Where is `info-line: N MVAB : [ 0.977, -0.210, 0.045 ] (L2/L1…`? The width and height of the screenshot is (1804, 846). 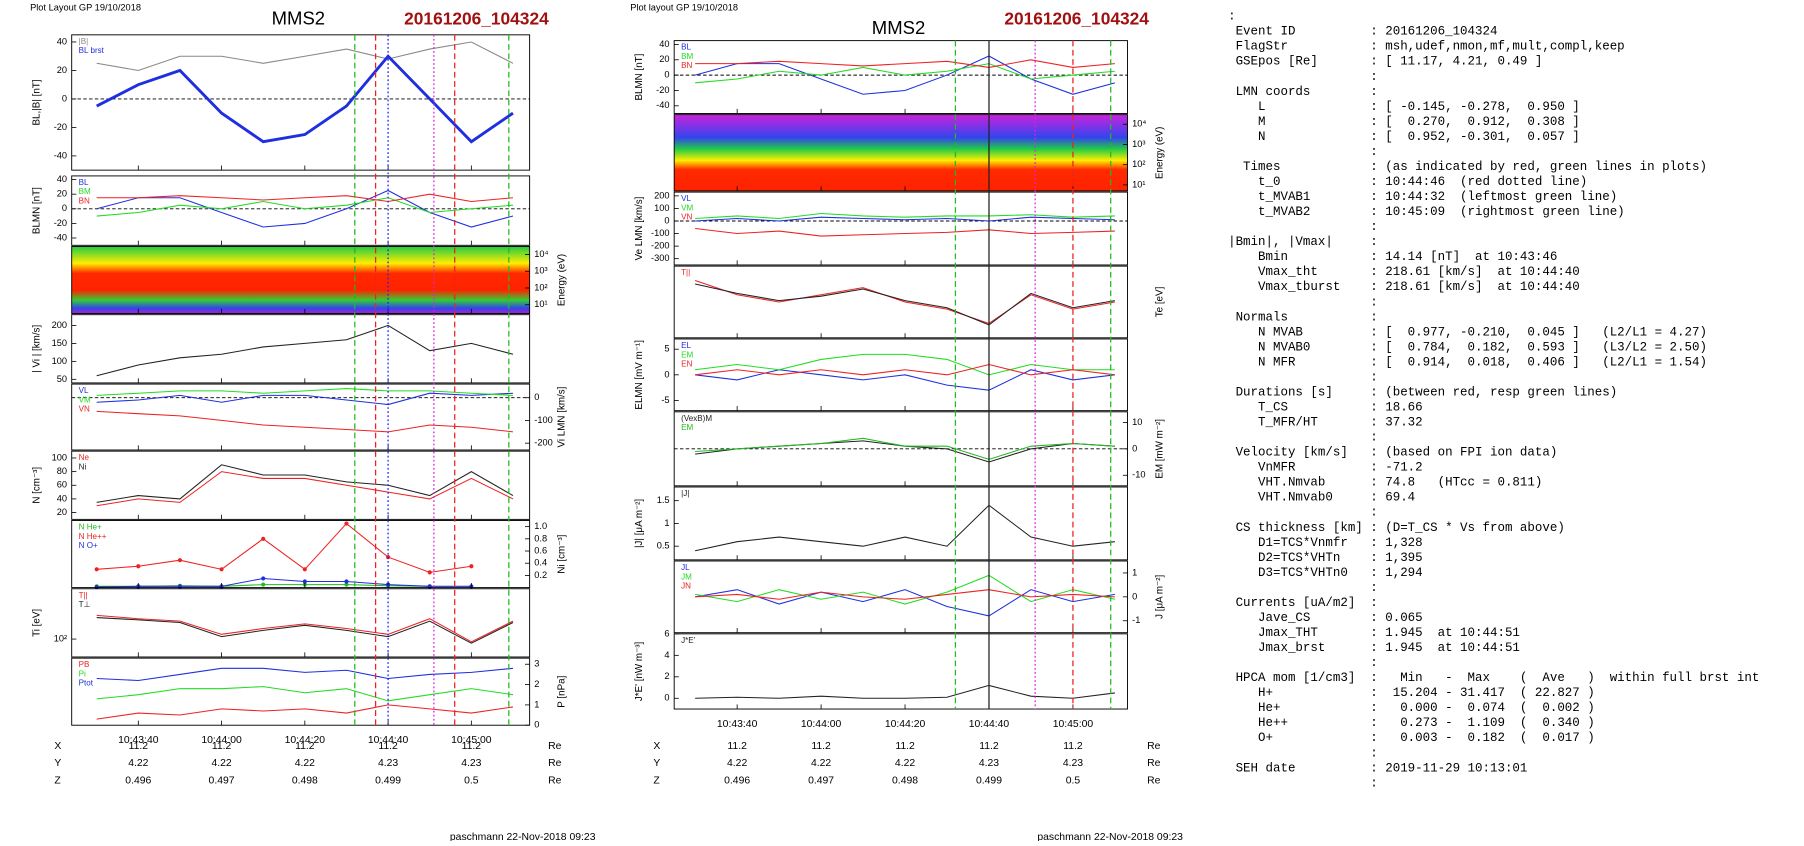 info-line: N MVAB : [ 0.977, -0.210, 0.045 ] (L2/L1… is located at coordinates (1467, 332).